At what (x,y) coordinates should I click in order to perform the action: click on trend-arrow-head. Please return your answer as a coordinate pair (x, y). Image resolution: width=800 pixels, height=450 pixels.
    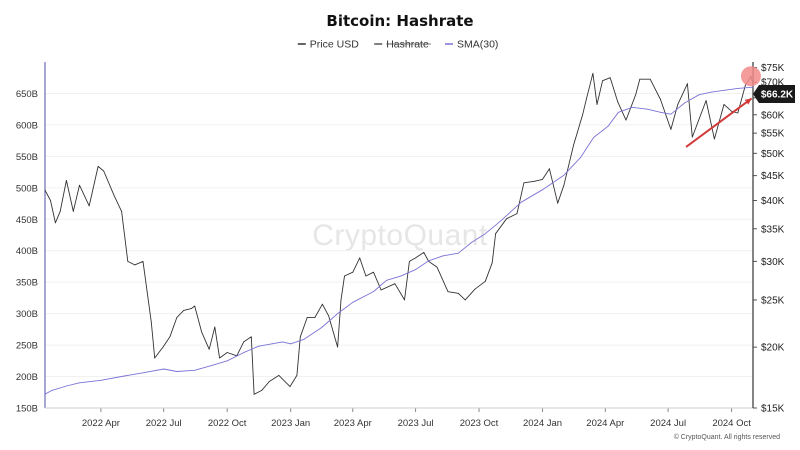
    Looking at the image, I should click on (748, 101).